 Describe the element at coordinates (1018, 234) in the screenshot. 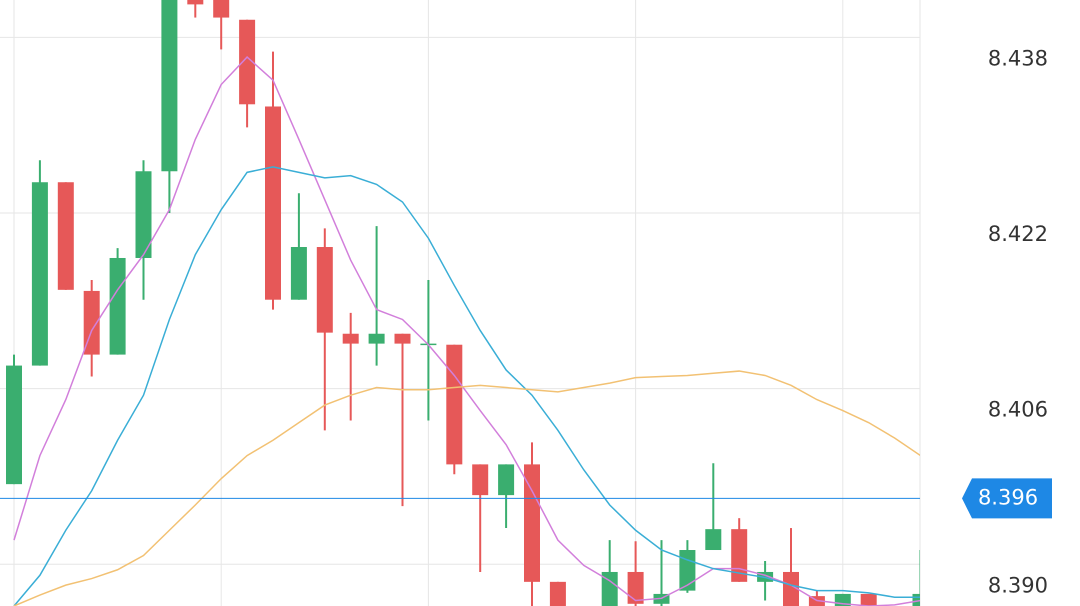

I see `y-tick-label: 8.422` at that location.